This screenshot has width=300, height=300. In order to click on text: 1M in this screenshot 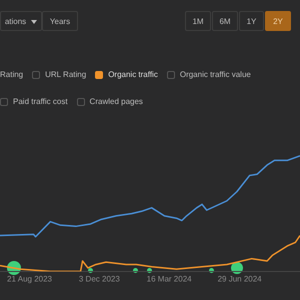, I will do `click(198, 21)`.